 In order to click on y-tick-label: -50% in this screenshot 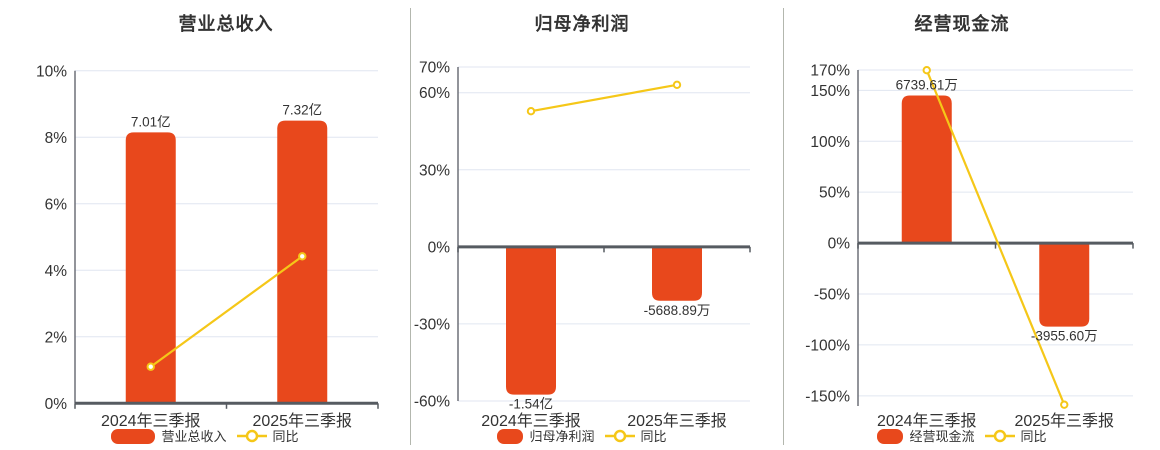, I will do `click(832, 295)`.